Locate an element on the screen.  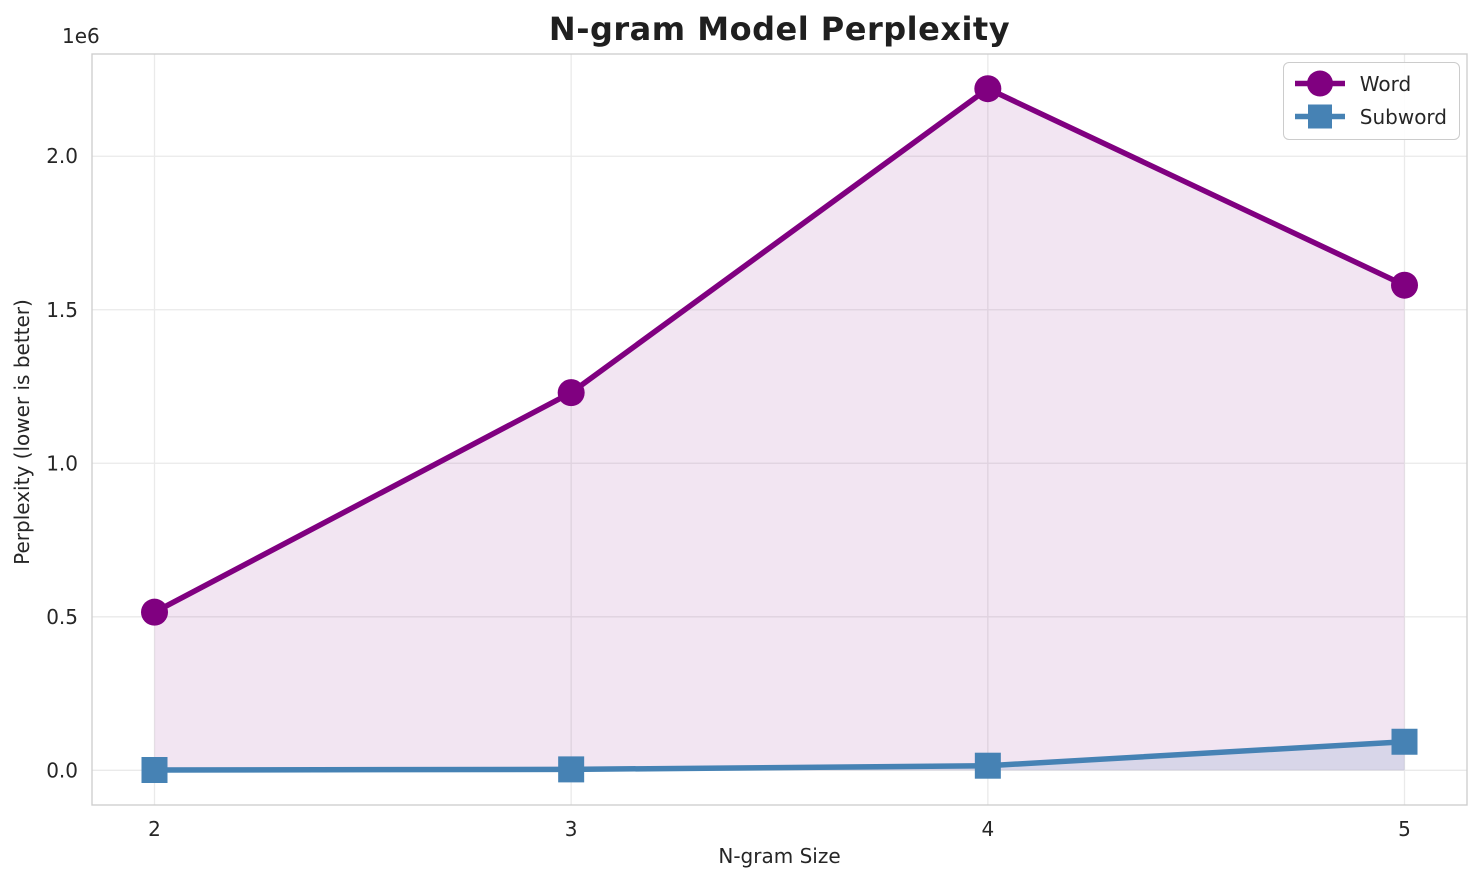
x-tick-label: 4 is located at coordinates (987, 829).